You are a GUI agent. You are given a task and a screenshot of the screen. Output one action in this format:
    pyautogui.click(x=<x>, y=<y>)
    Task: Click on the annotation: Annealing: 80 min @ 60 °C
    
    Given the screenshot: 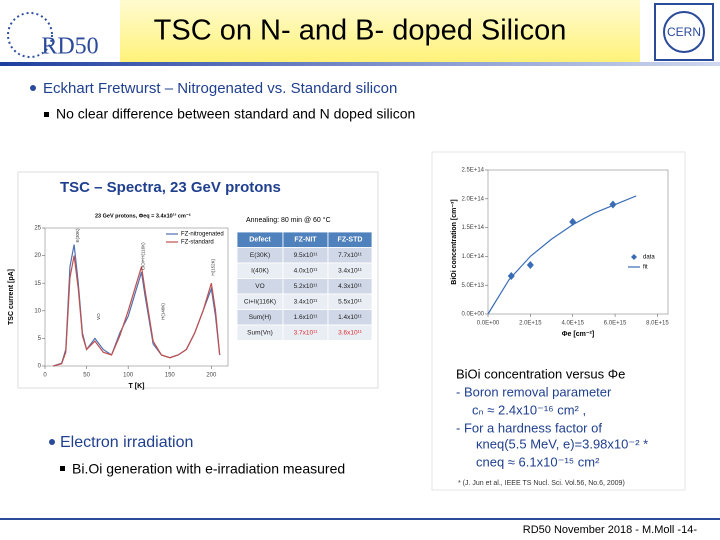 What is the action you would take?
    pyautogui.click(x=288, y=220)
    